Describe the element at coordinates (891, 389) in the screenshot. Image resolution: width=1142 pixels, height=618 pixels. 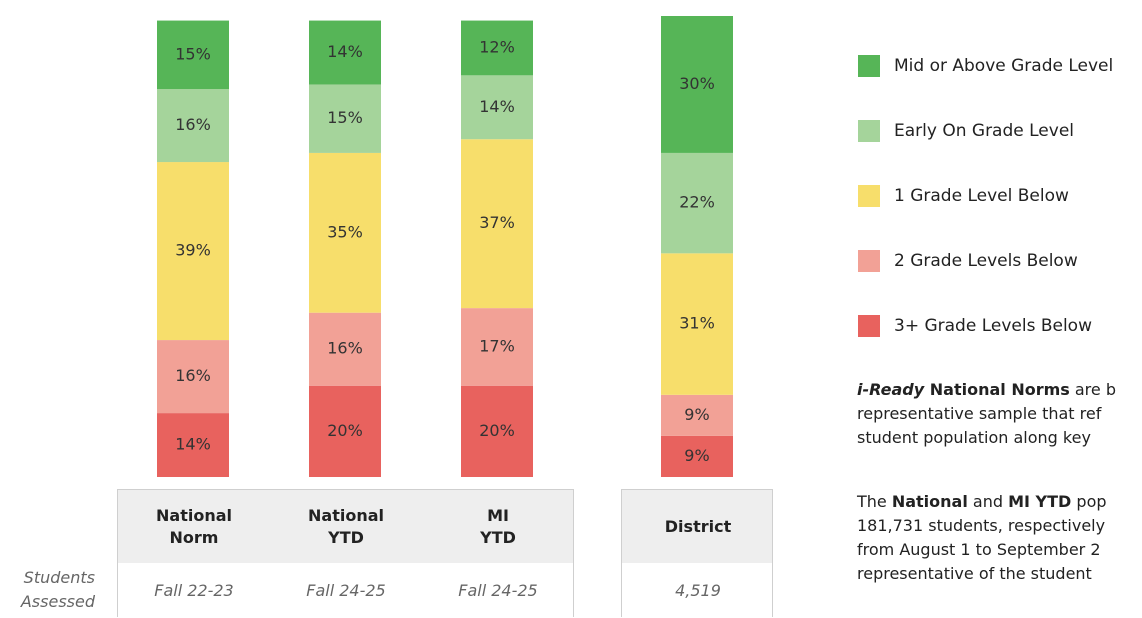
I see `note-text: i-Ready` at that location.